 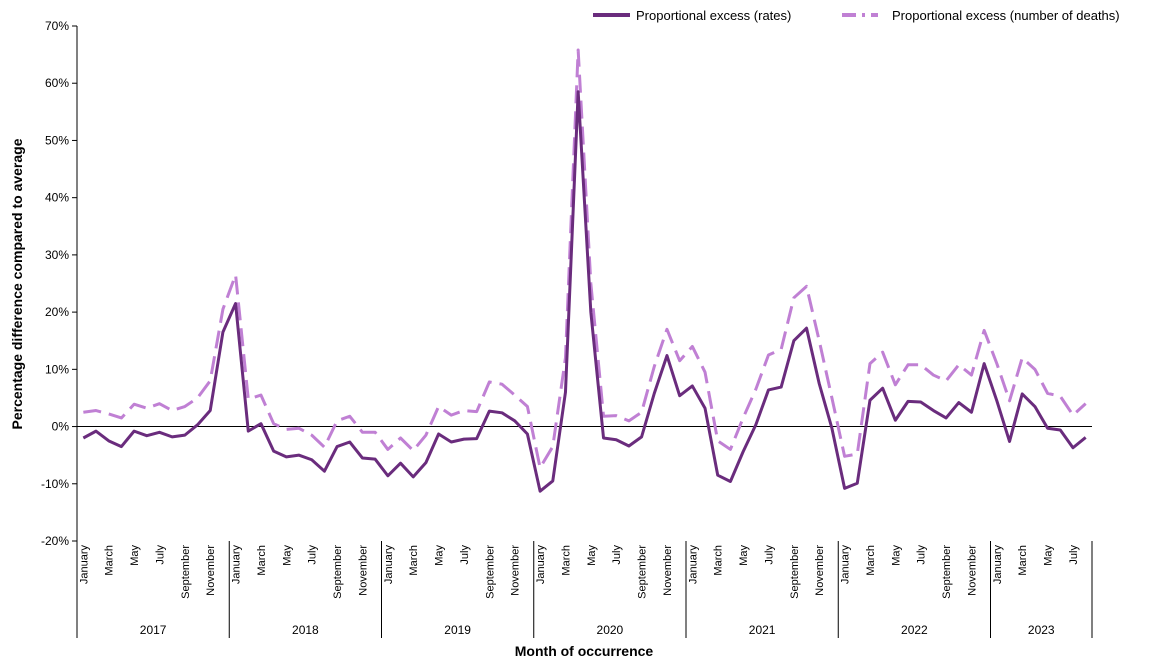 What do you see at coordinates (457, 630) in the screenshot?
I see `year-label: 2019` at bounding box center [457, 630].